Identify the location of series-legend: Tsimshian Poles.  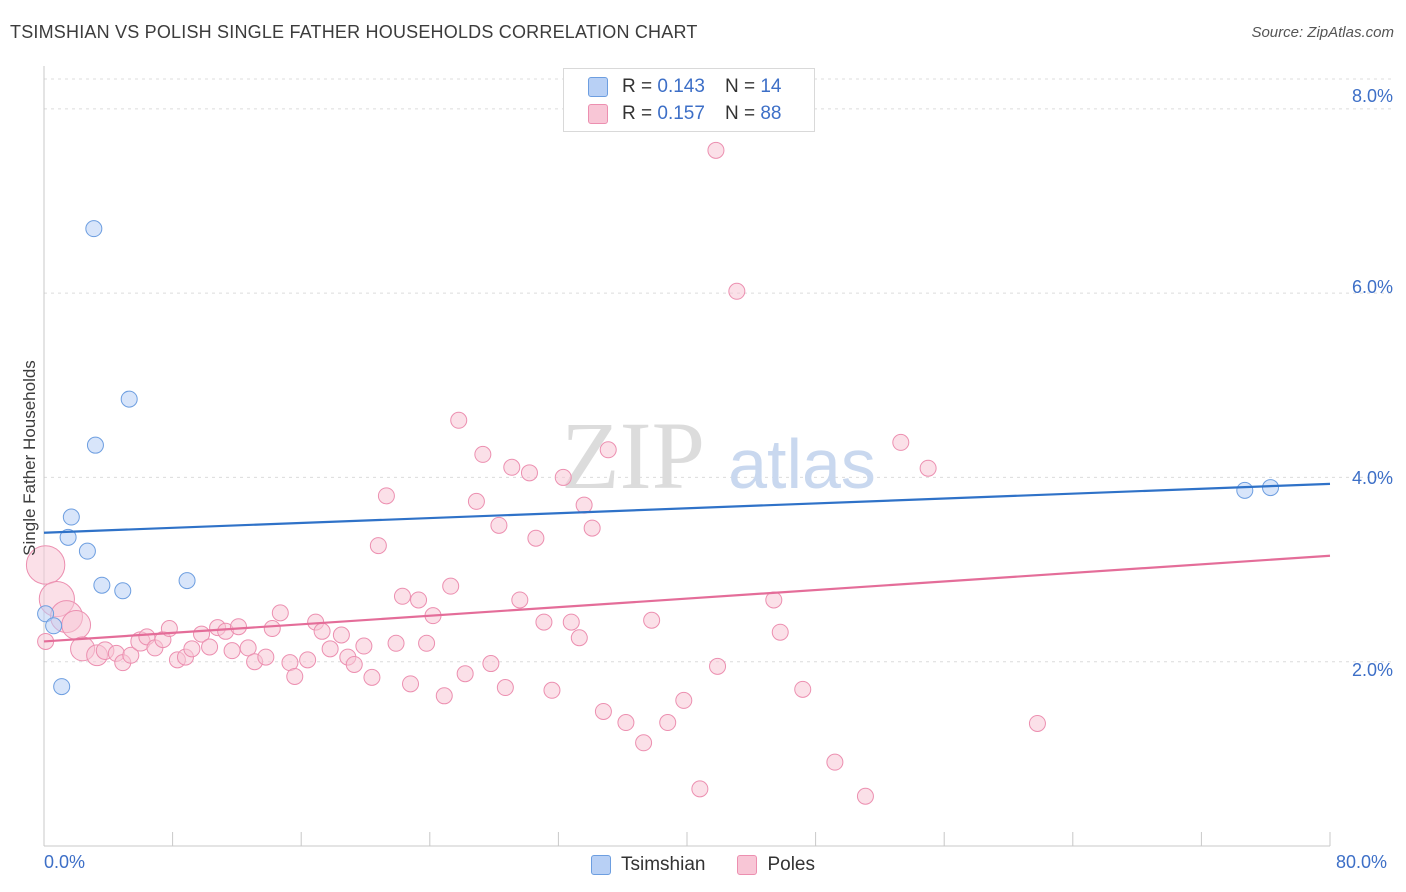
(703, 865).